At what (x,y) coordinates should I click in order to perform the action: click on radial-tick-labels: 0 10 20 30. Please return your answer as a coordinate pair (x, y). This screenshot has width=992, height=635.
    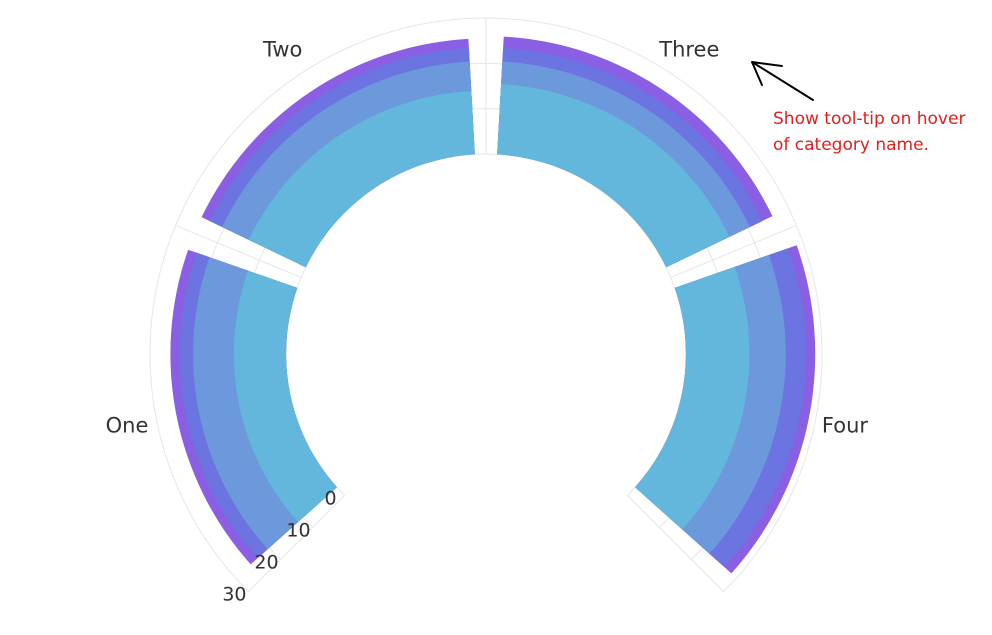
    Looking at the image, I should click on (279, 546).